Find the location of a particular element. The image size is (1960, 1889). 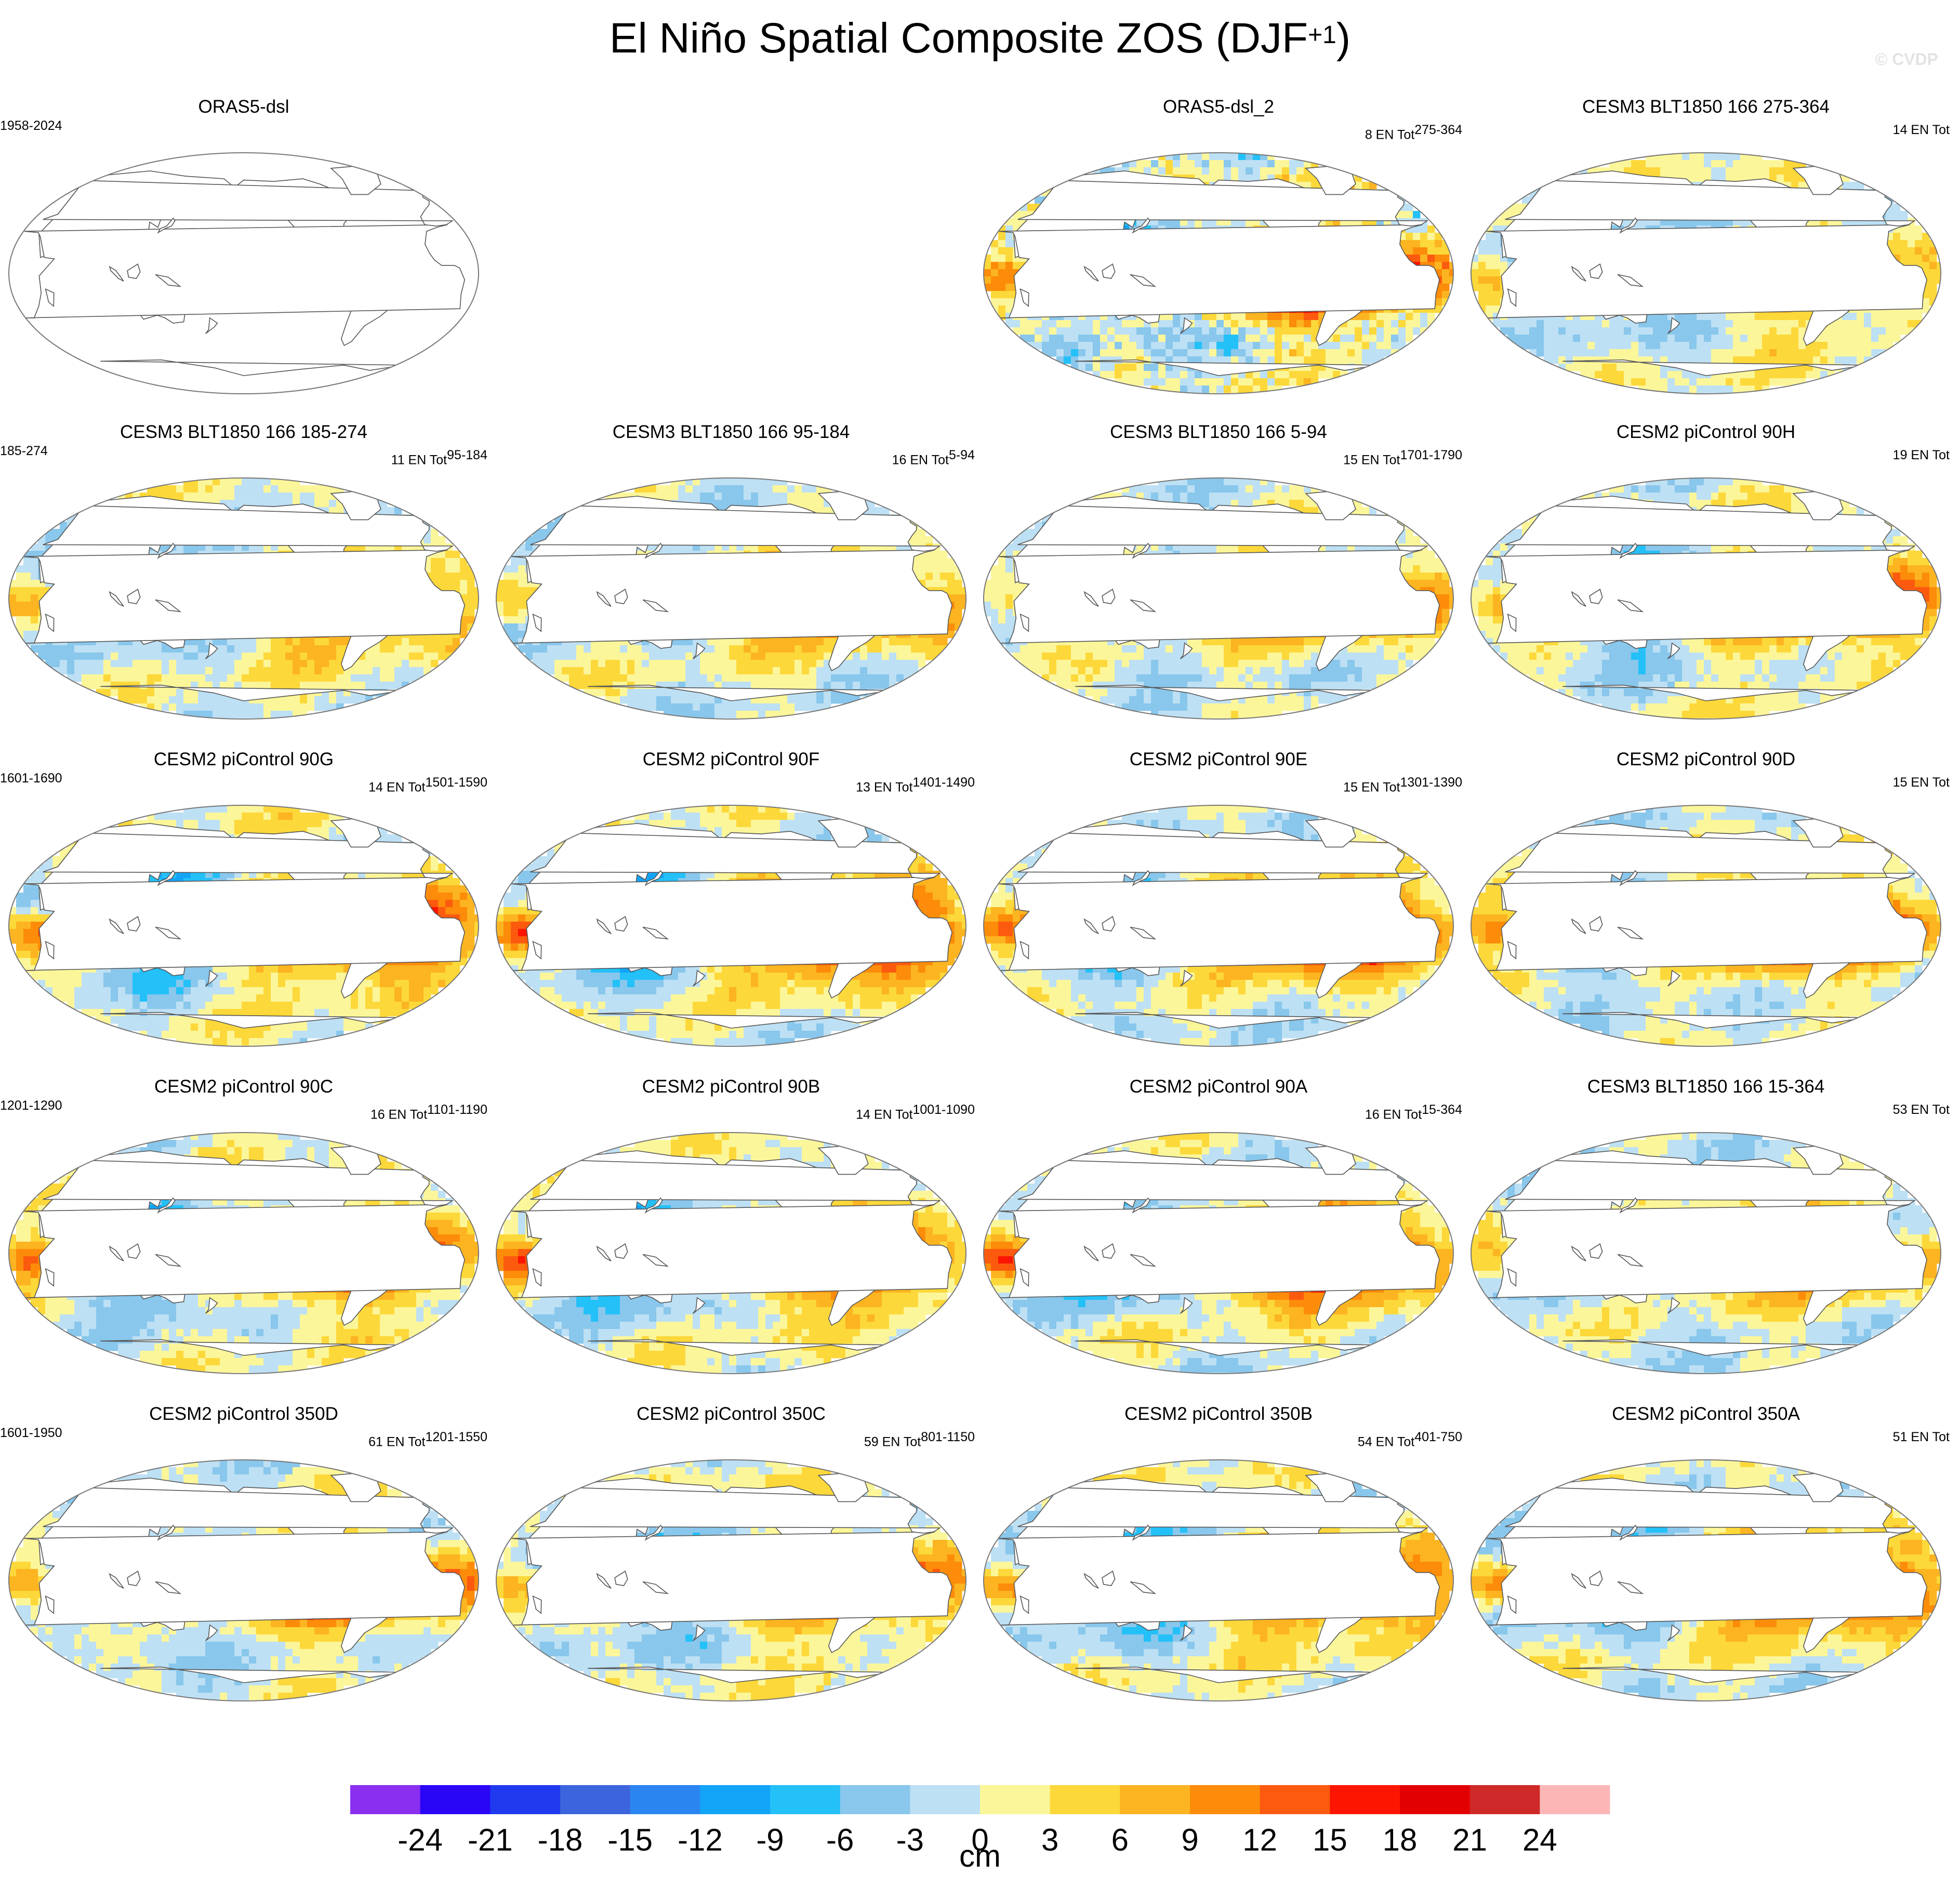

next-panel-years: 275-364 is located at coordinates (1438, 130).